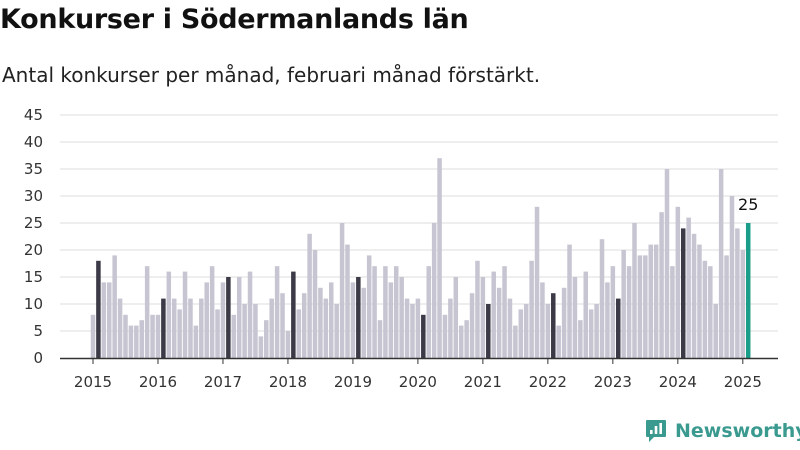 This screenshot has height=450, width=800. Describe the element at coordinates (418, 382) in the screenshot. I see `x-tick-label: 2020` at that location.